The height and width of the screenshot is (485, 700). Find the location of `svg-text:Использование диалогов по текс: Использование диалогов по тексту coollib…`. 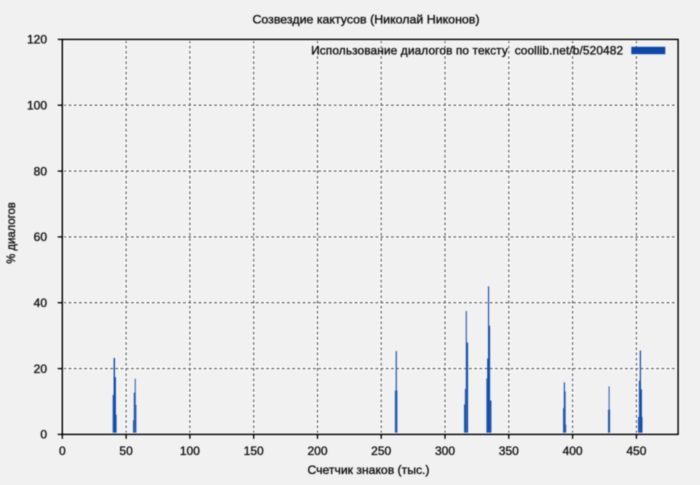

svg-text:Использование диалогов по текс: Использование диалогов по тексту coollib… is located at coordinates (467, 50).